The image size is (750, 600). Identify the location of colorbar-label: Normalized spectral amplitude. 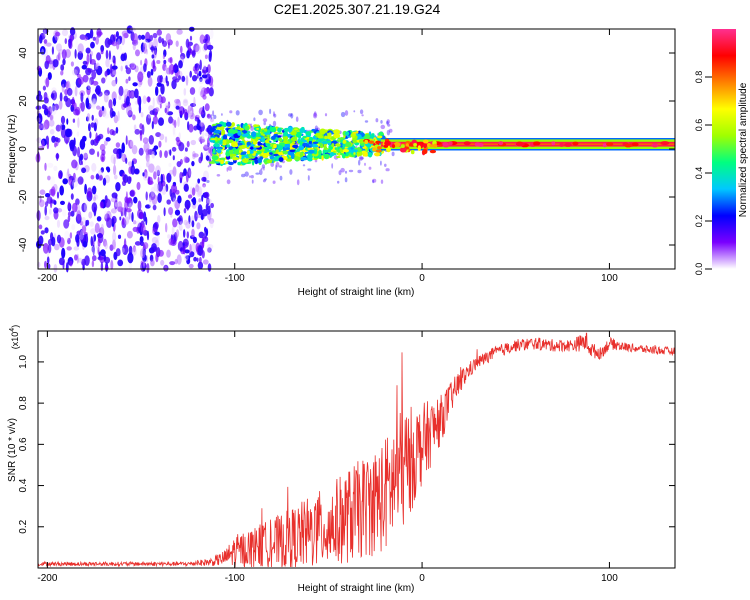
(743, 149).